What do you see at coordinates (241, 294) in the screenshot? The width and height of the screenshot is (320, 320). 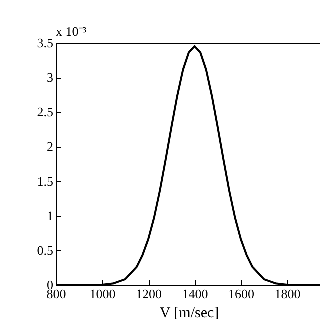 I see `x-tick-label: 1600` at bounding box center [241, 294].